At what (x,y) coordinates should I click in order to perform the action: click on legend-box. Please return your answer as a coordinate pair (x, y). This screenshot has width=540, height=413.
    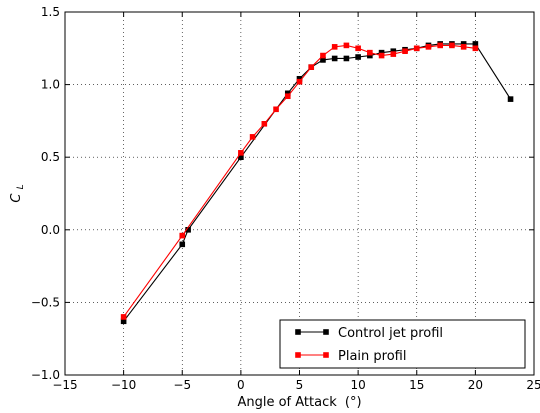
    Looking at the image, I should click on (402, 344).